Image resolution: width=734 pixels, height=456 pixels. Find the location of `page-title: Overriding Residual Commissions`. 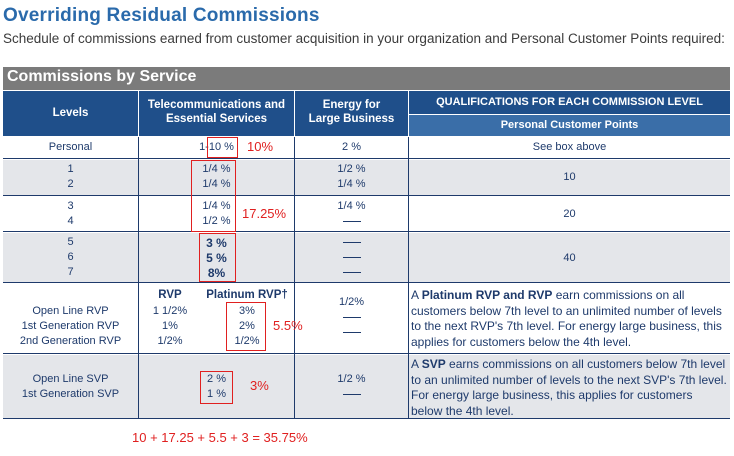

page-title: Overriding Residual Commissions is located at coordinates (161, 15).